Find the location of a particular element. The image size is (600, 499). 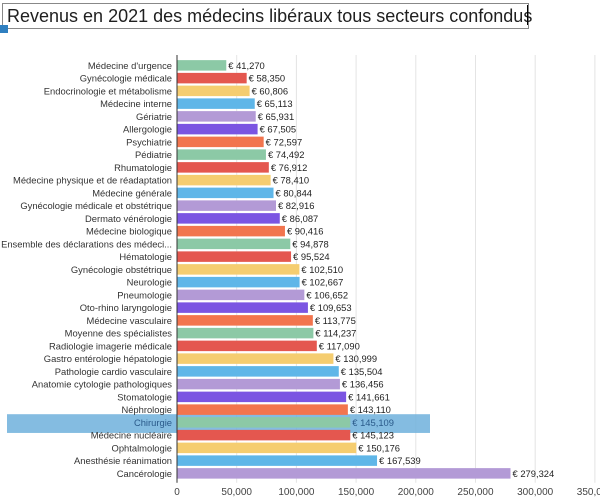

data-label: € 72,597 is located at coordinates (284, 141).